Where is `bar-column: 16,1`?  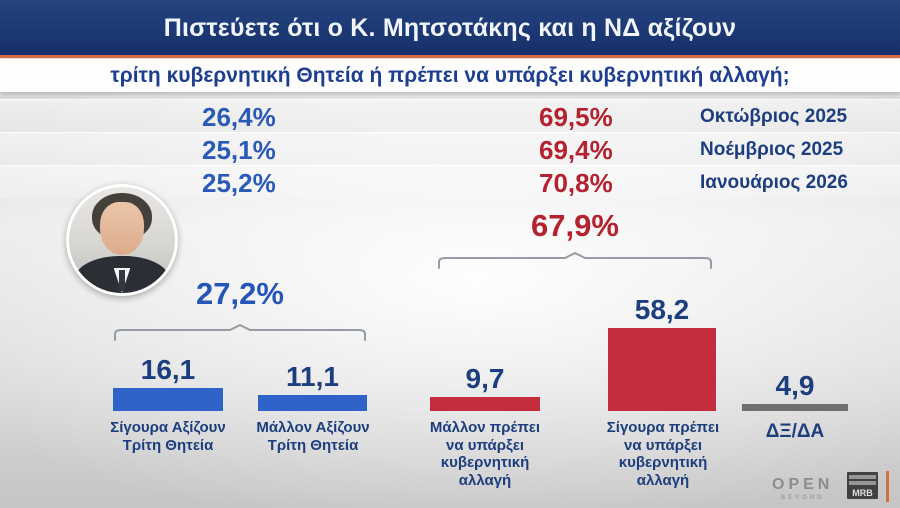
bar-column: 16,1 is located at coordinates (168, 383).